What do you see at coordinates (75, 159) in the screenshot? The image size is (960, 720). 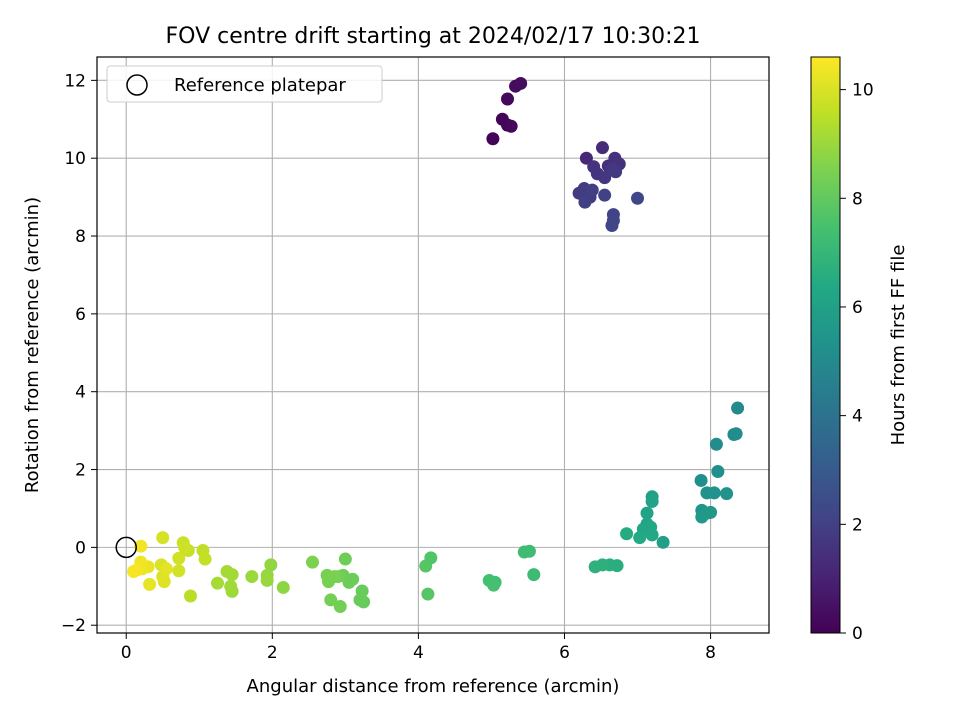 I see `y-tick-label: 10` at bounding box center [75, 159].